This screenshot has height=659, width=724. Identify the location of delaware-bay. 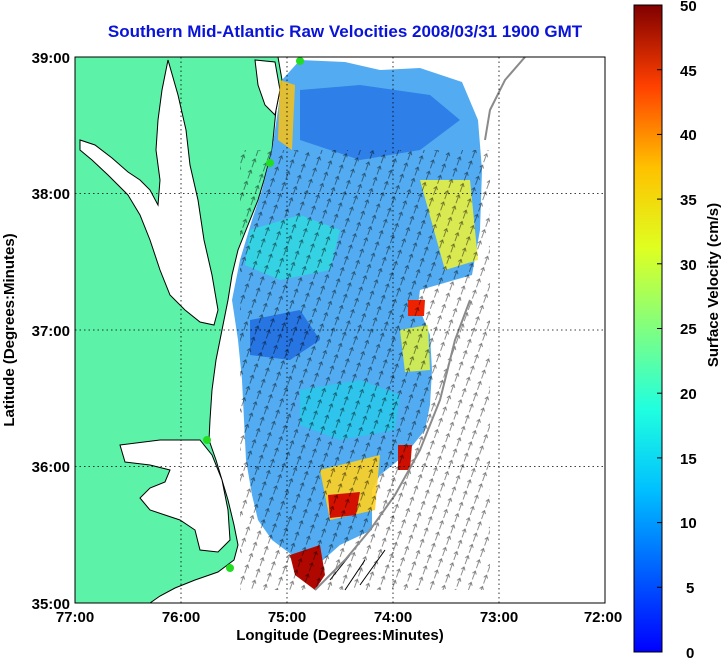
(267, 88).